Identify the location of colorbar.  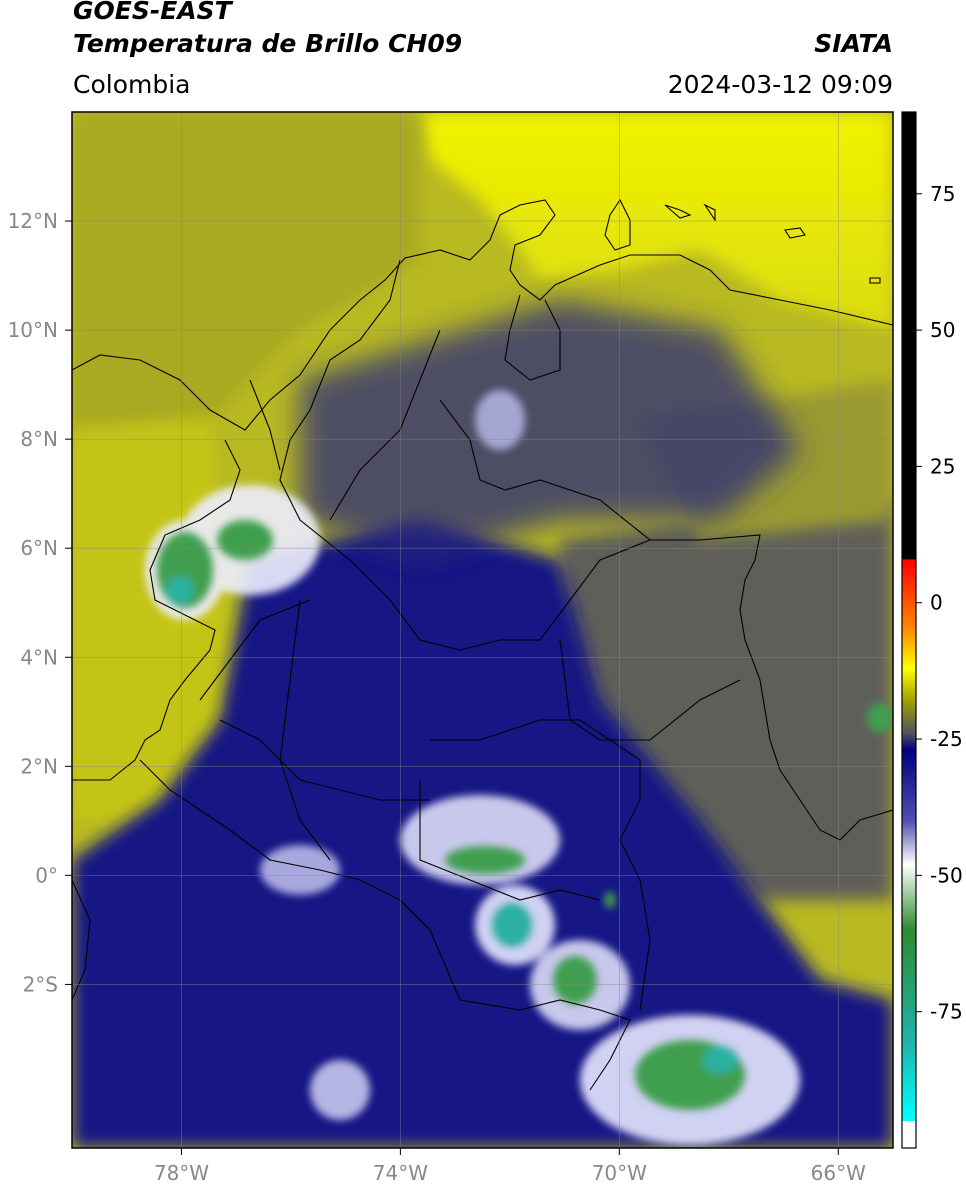
(909, 630).